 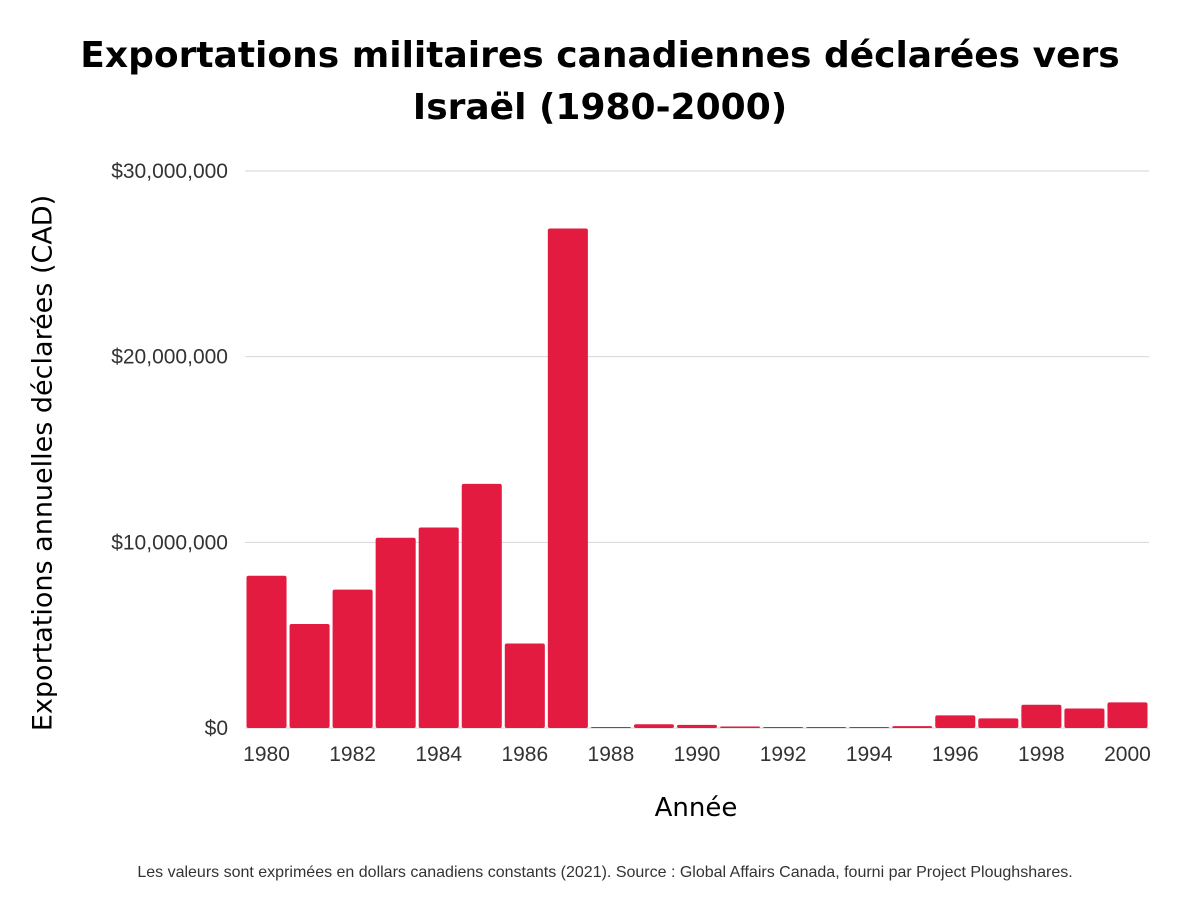 I want to click on y-tick-label: $0, so click(x=216, y=728).